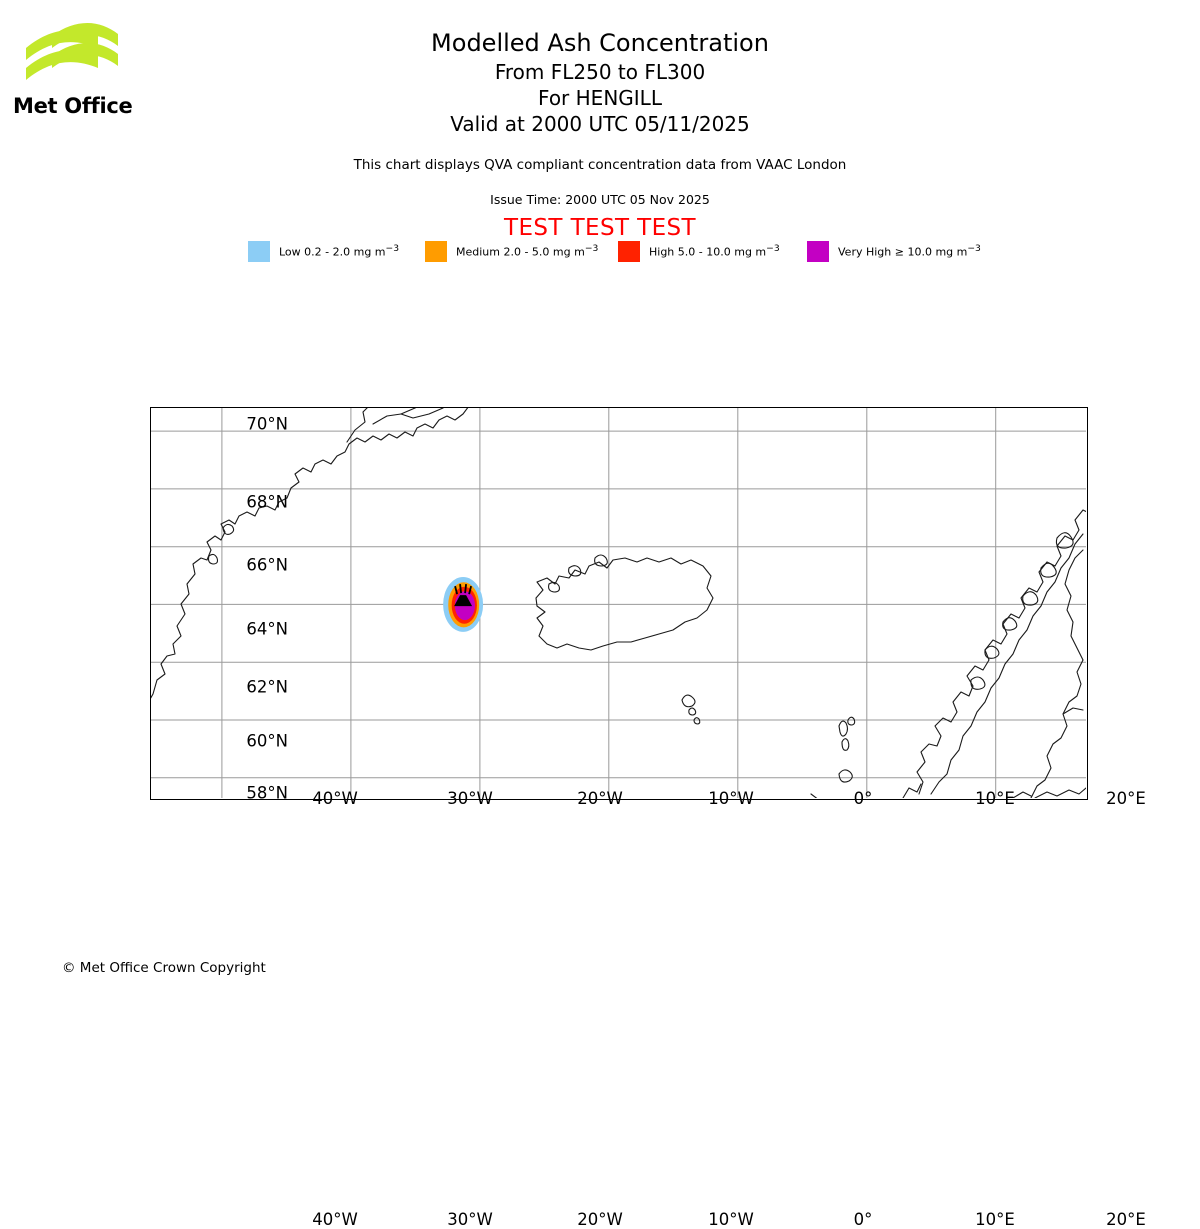 Image resolution: width=1200 pixels, height=1229 pixels. I want to click on lon-tick-bottom-5: 10°E, so click(995, 1219).